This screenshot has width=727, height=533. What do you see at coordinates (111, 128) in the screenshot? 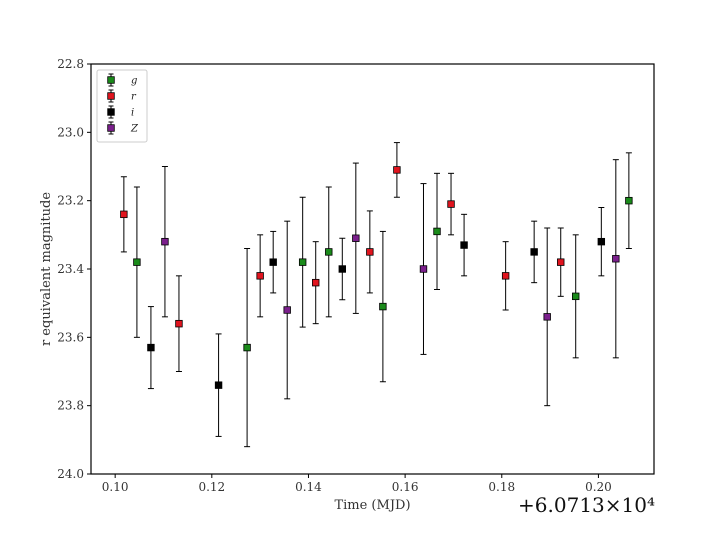
I see `legend-marker-Z` at bounding box center [111, 128].